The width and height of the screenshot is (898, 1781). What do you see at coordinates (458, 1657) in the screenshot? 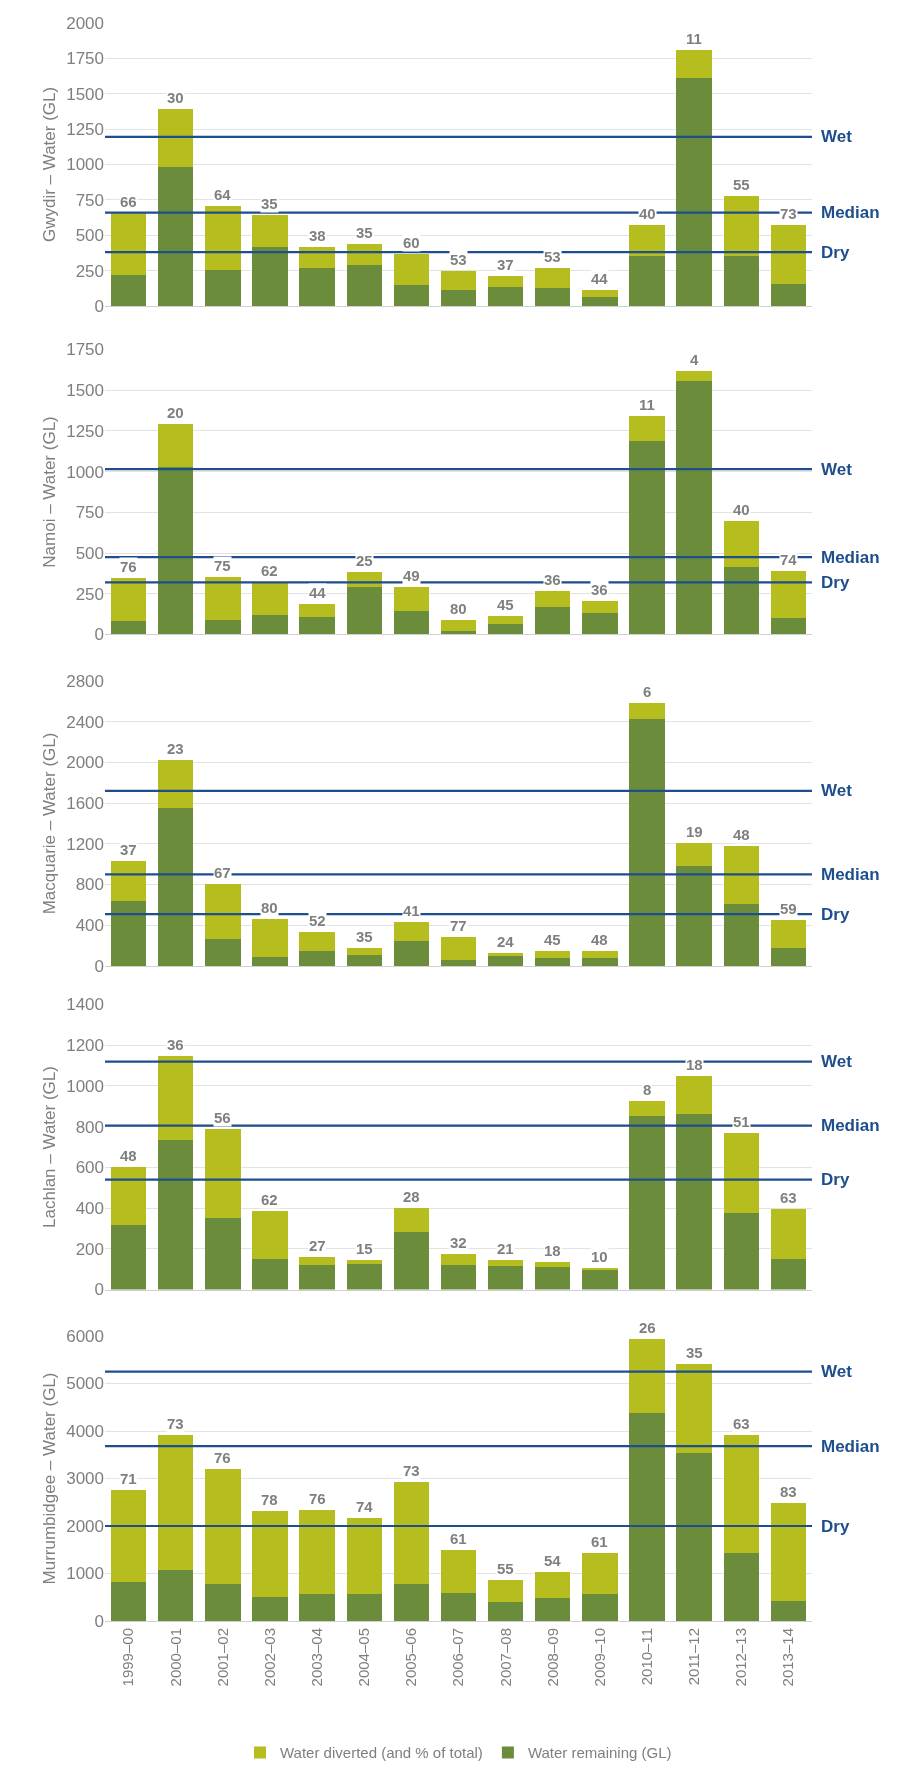
I see `x-tick-label: 2006–07` at bounding box center [458, 1657].